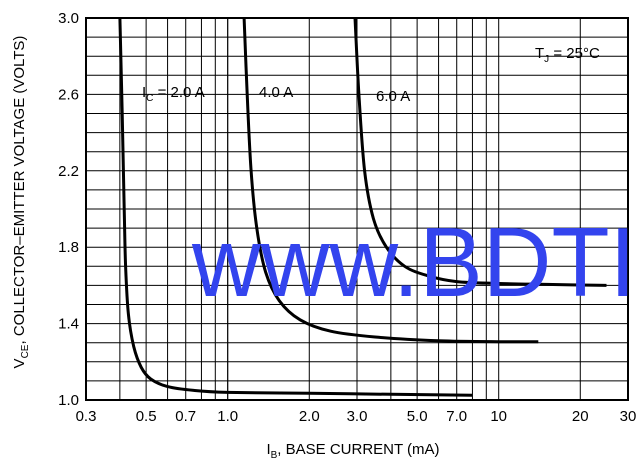 The image size is (642, 466). I want to click on y-tick-label: 1.0, so click(68, 400).